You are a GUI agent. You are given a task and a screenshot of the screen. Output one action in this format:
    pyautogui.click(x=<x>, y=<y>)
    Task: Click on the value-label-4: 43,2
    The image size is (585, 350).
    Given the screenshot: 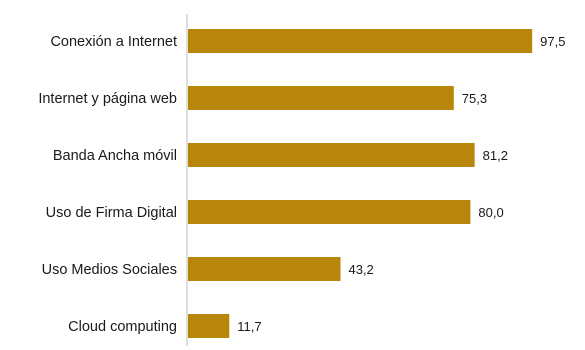 What is the action you would take?
    pyautogui.click(x=360, y=269)
    